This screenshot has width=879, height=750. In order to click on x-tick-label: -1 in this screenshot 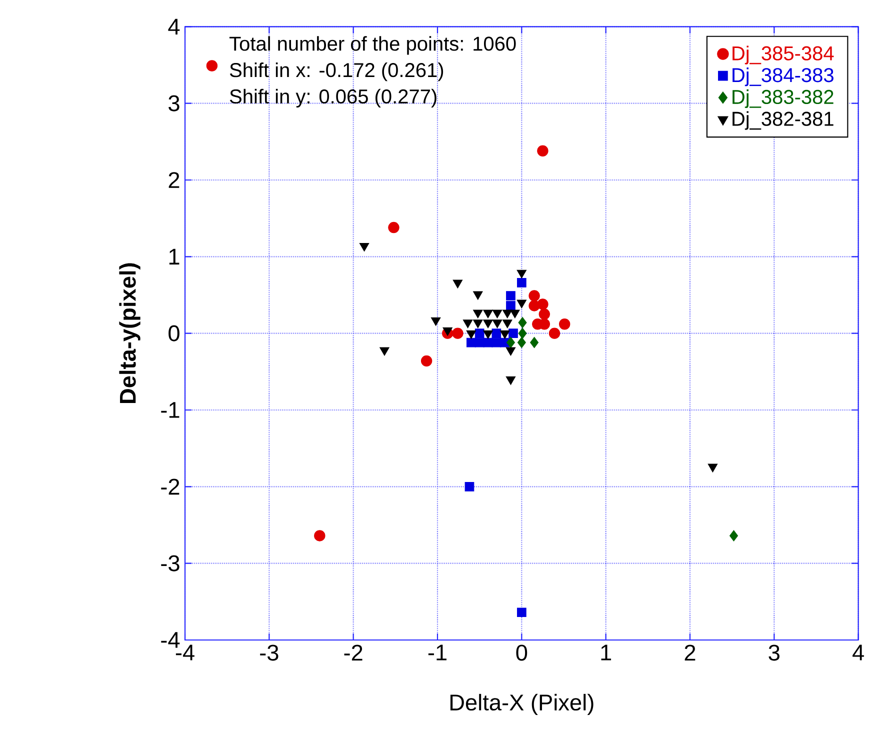, I will do `click(437, 652)`.